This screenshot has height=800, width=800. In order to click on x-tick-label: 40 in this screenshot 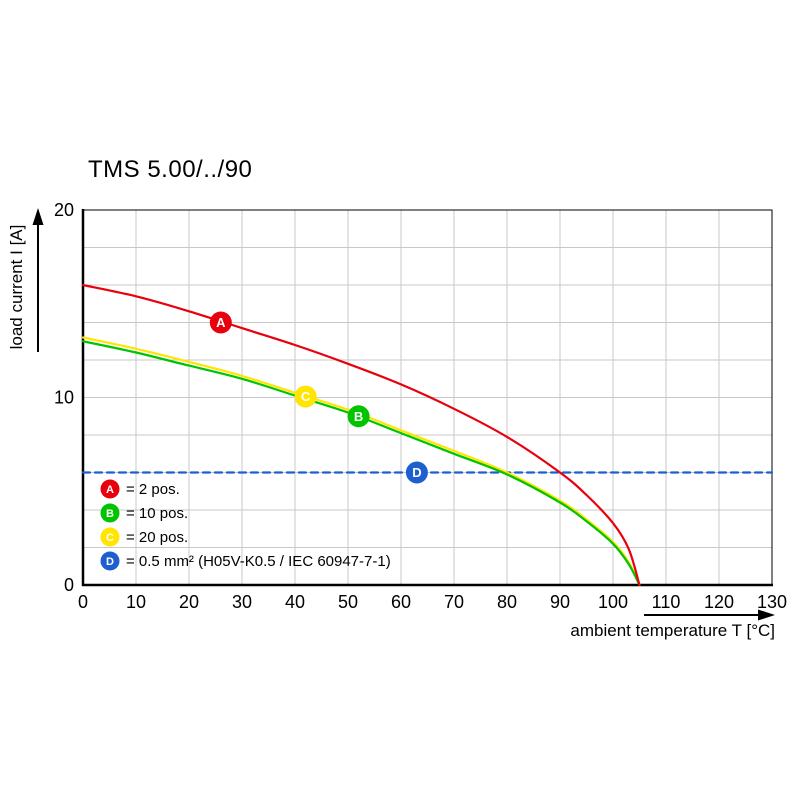, I will do `click(295, 602)`.